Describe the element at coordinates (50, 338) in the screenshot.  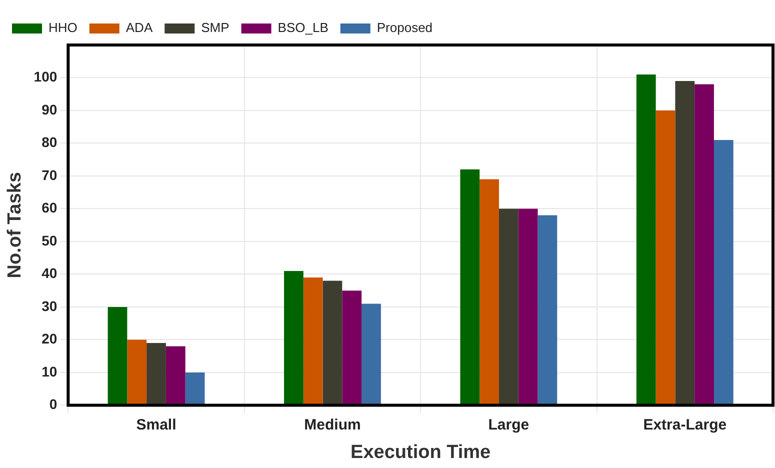
I see `y-tick-label: 20` at that location.